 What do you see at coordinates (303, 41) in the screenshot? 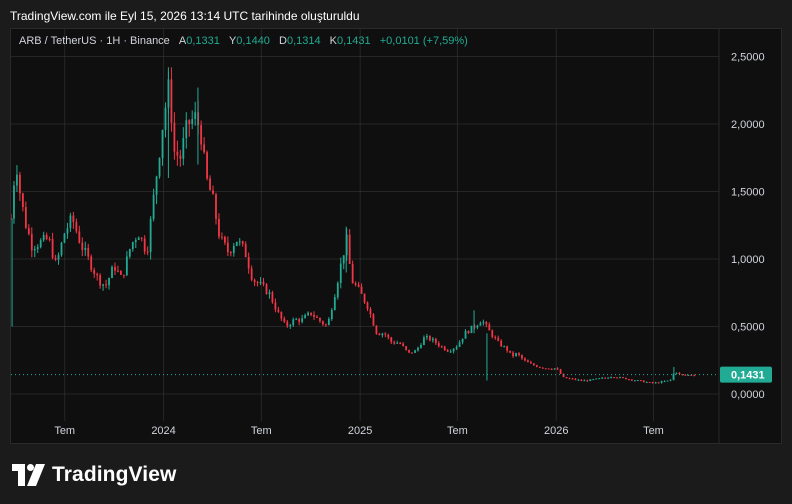
I see `low-value: 0,1314` at bounding box center [303, 41].